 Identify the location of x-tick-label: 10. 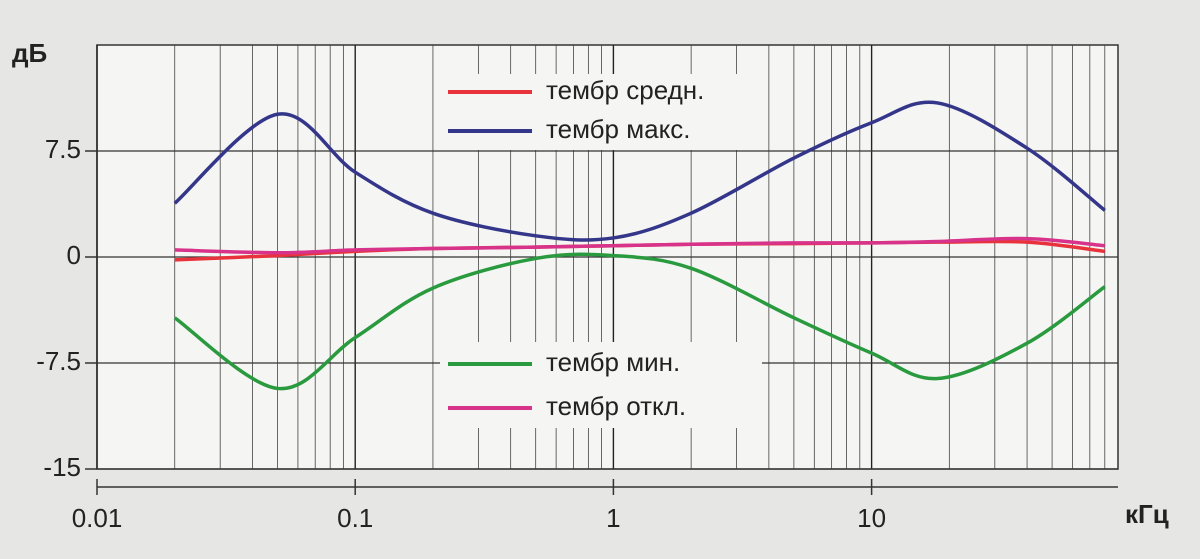
(871, 518).